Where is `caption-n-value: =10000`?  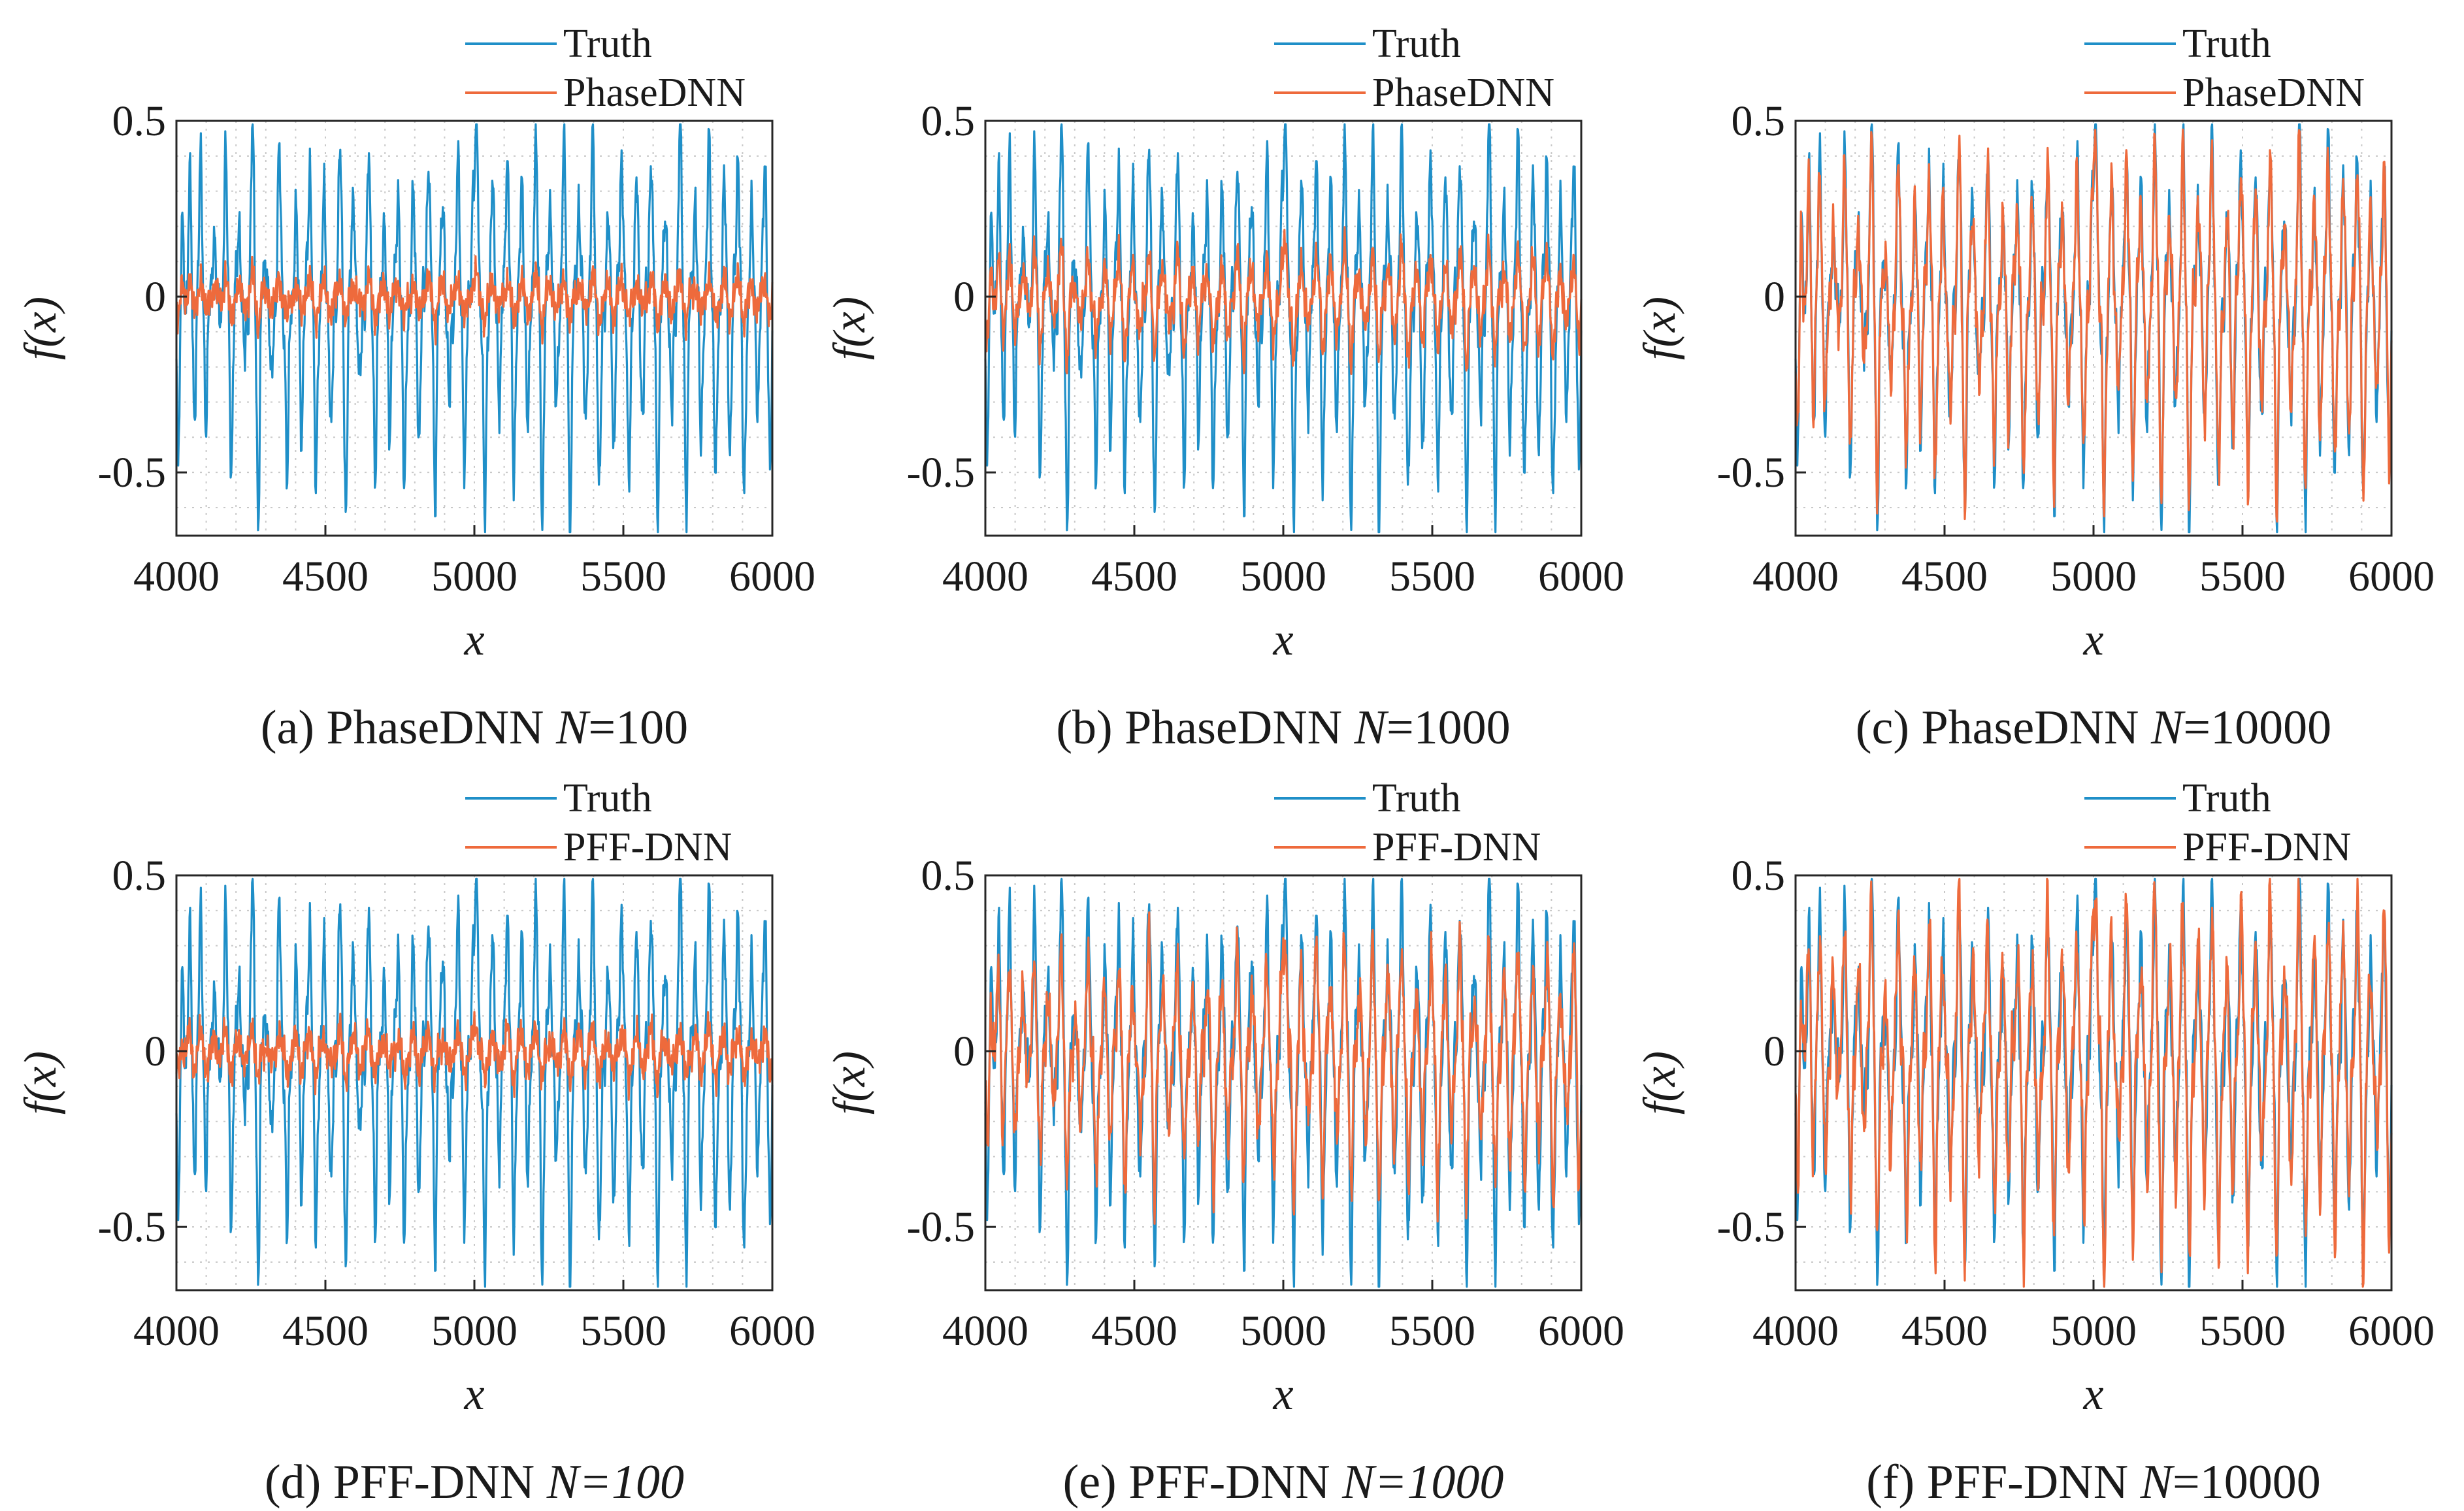 caption-n-value: =10000 is located at coordinates (2257, 728).